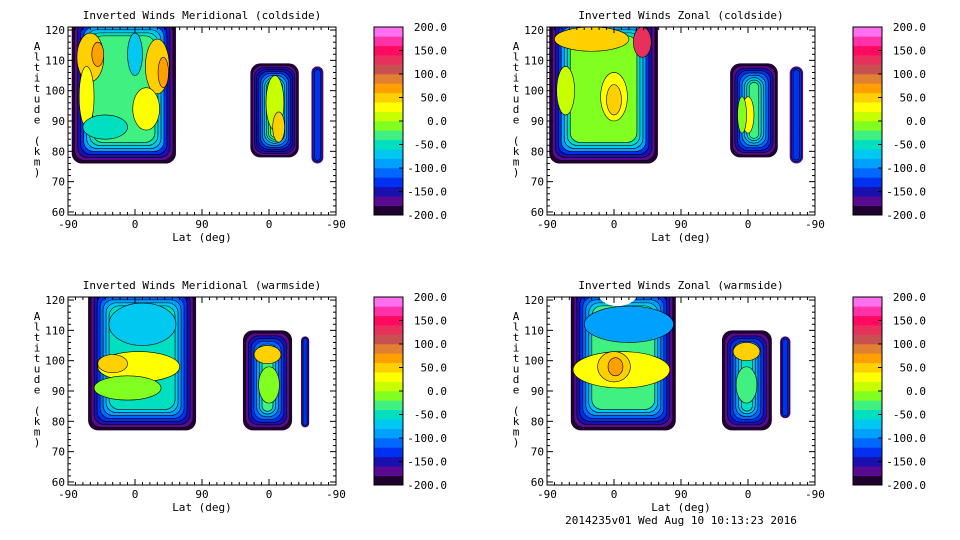 The width and height of the screenshot is (960, 540). Describe the element at coordinates (680, 285) in the screenshot. I see `panel-title: Inverted Winds Zonal (warmside)` at that location.